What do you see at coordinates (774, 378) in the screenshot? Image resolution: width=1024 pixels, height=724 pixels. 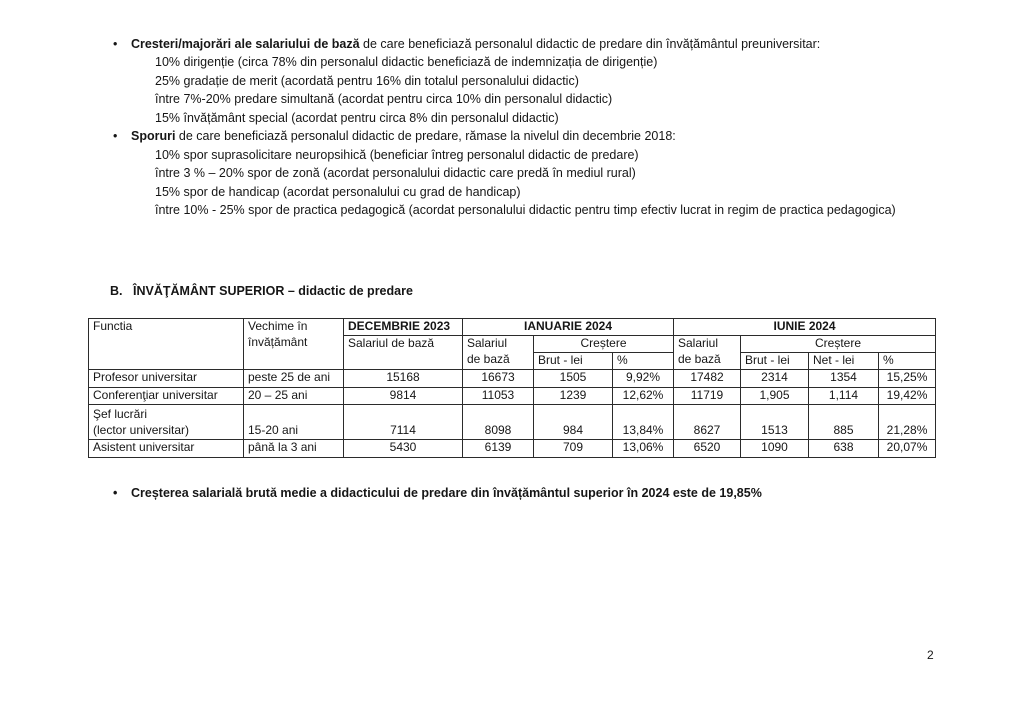 I see `cell-iun-brut: 2314` at bounding box center [774, 378].